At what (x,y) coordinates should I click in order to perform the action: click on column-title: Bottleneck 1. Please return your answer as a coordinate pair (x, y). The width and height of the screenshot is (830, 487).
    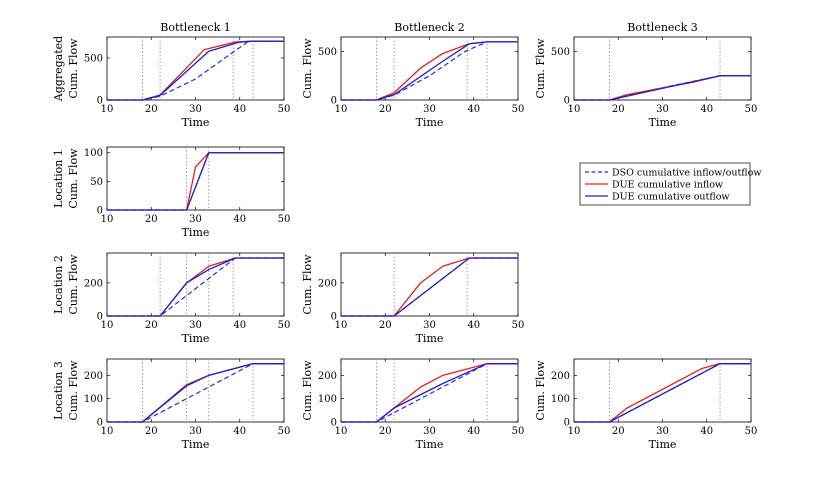
    Looking at the image, I should click on (195, 27).